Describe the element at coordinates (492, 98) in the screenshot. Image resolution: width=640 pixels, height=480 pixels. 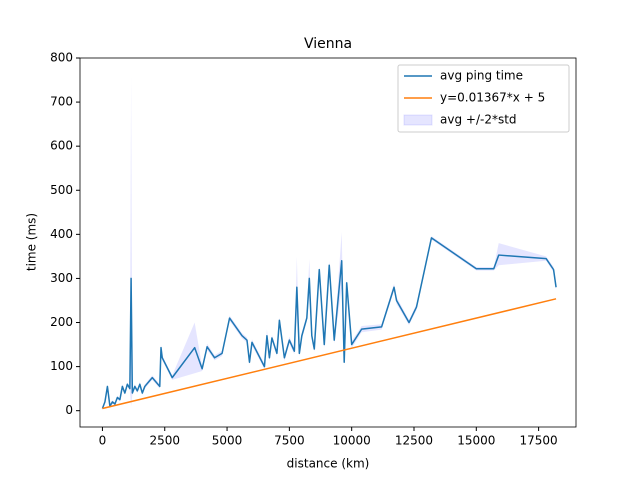
I see `legend-label: y=0.01367*x + 5` at that location.